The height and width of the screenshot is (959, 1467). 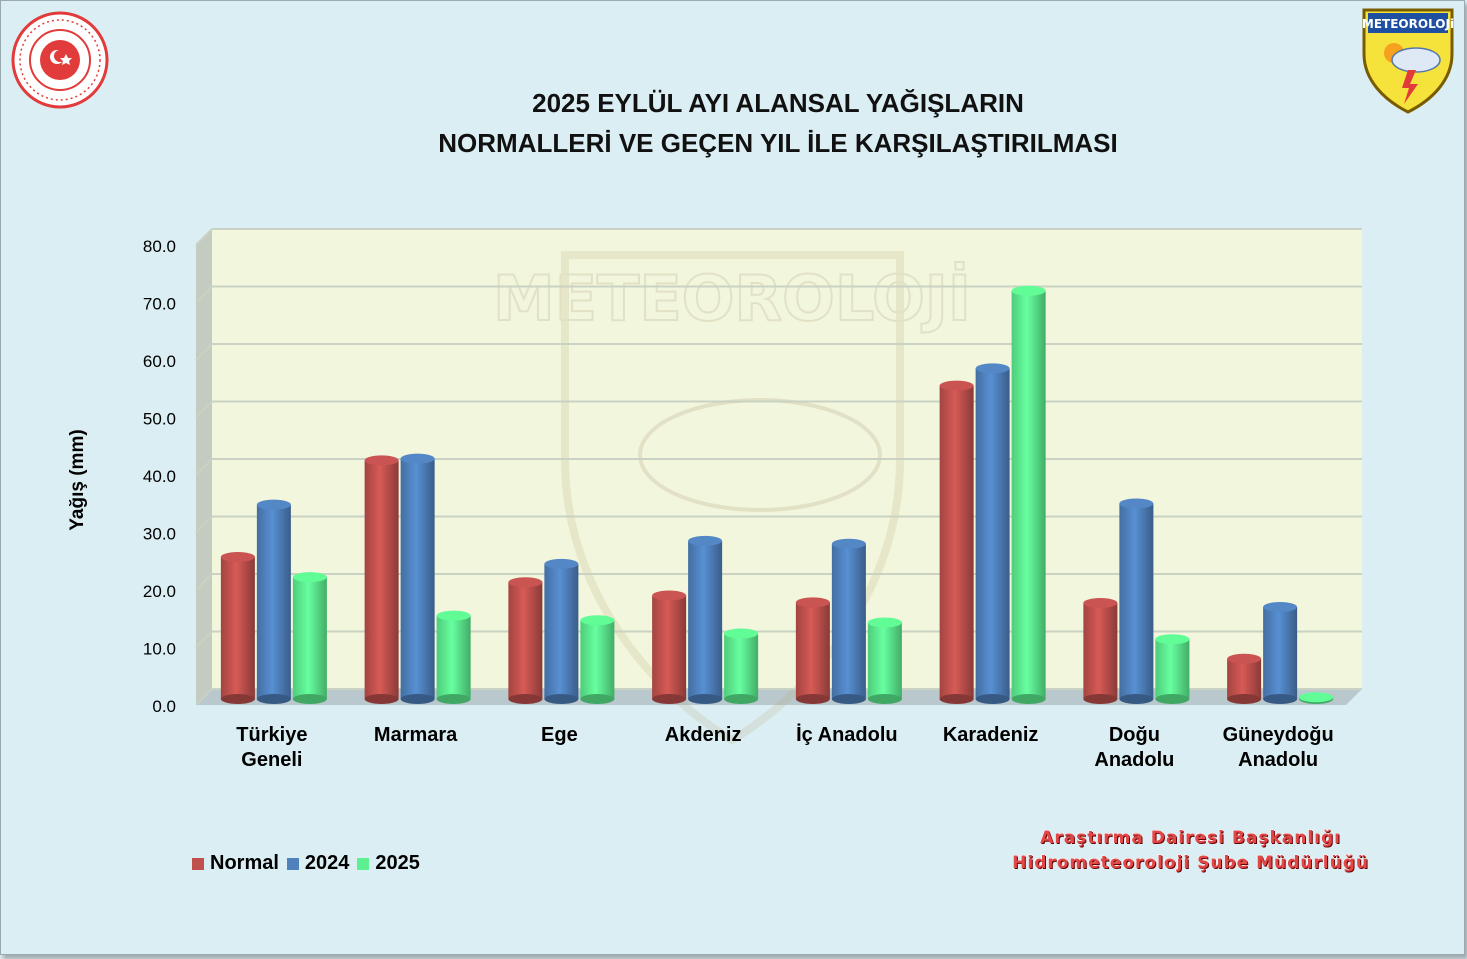 What do you see at coordinates (703, 735) in the screenshot?
I see `x-tick-label: Akdeniz` at bounding box center [703, 735].